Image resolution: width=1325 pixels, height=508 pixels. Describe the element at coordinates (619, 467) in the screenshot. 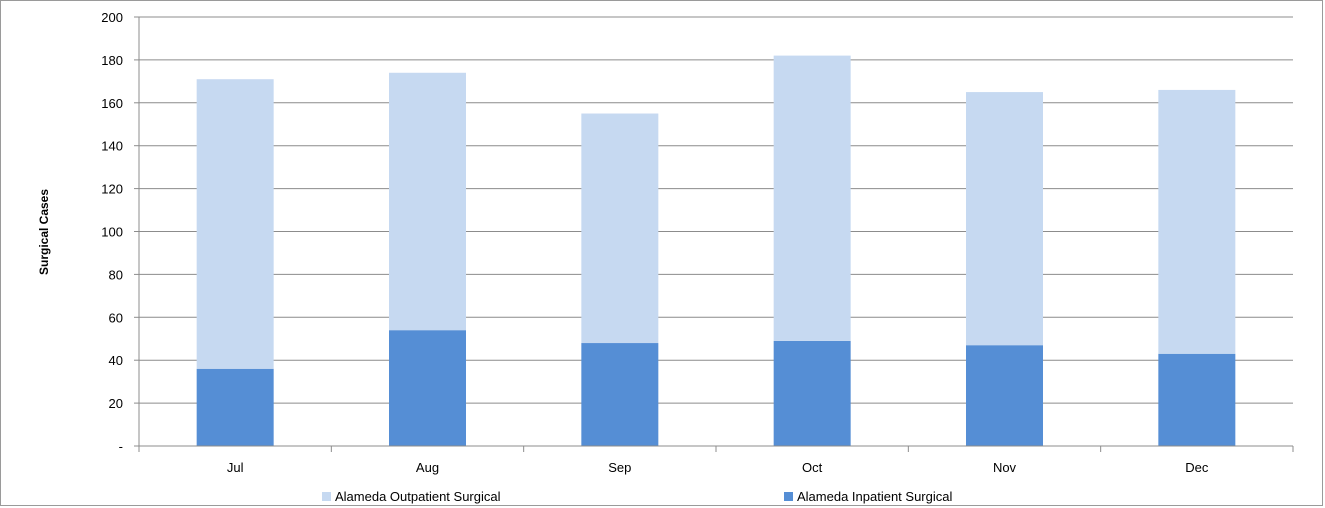

I see `x-tick-label: Sep` at that location.